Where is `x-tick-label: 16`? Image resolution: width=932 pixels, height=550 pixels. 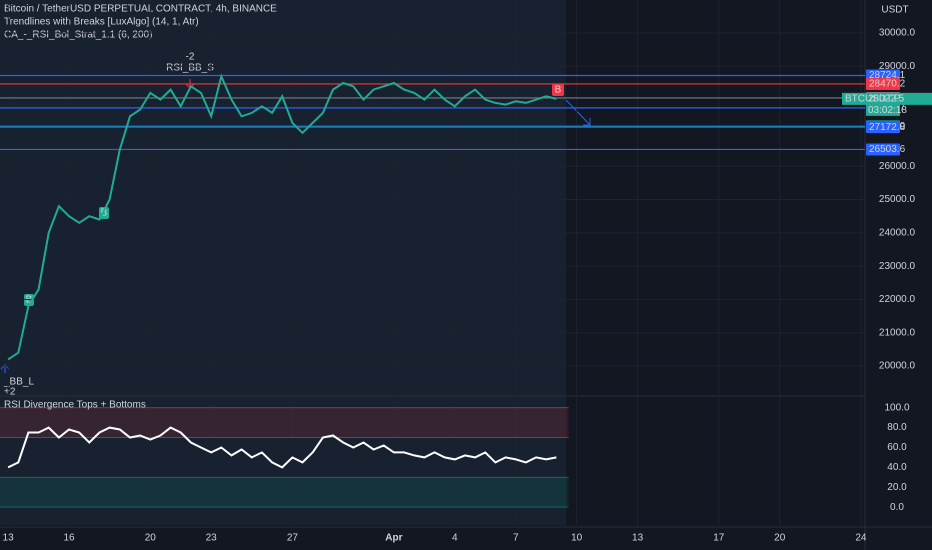
x-tick-label: 16 is located at coordinates (69, 538).